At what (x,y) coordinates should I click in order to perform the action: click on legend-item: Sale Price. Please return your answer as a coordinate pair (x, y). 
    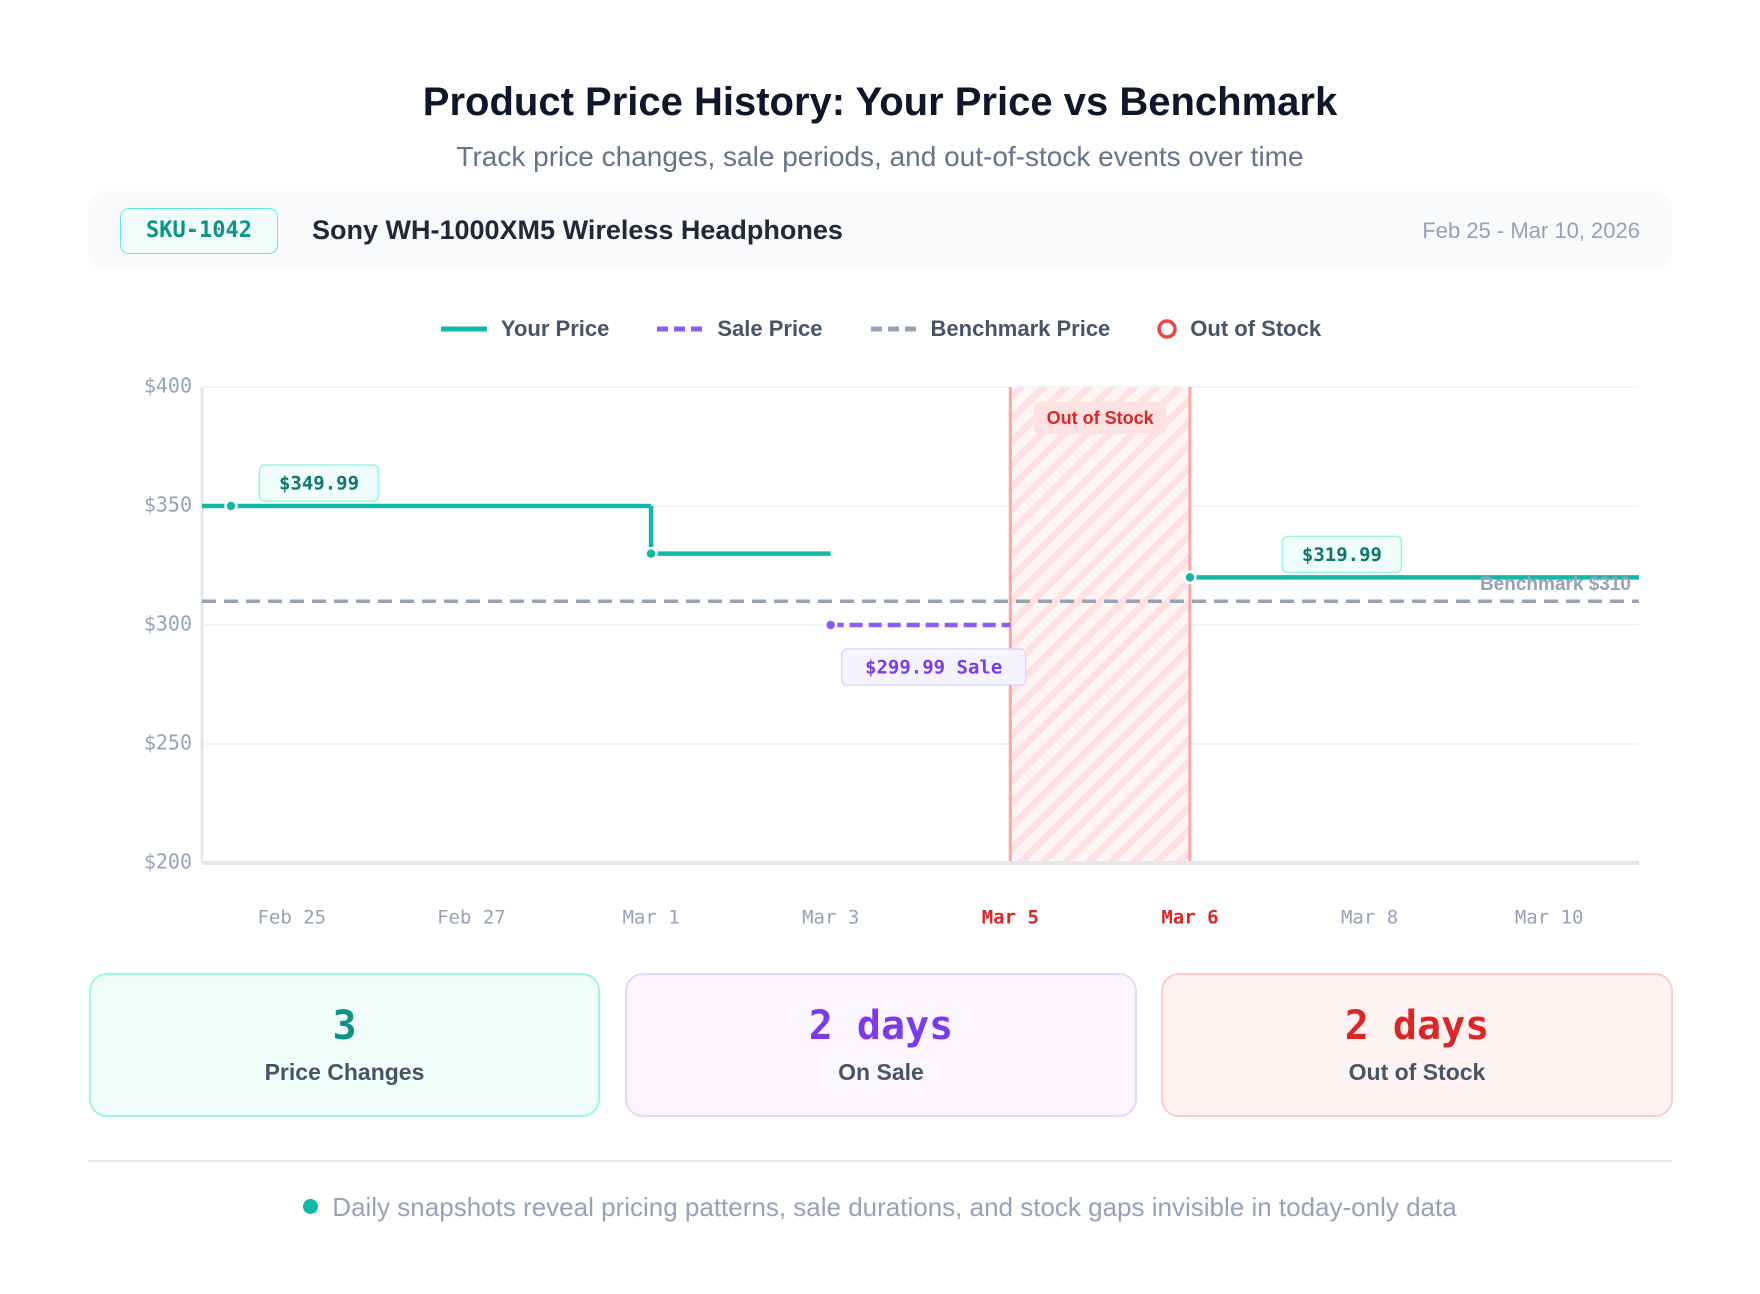
    Looking at the image, I should click on (739, 329).